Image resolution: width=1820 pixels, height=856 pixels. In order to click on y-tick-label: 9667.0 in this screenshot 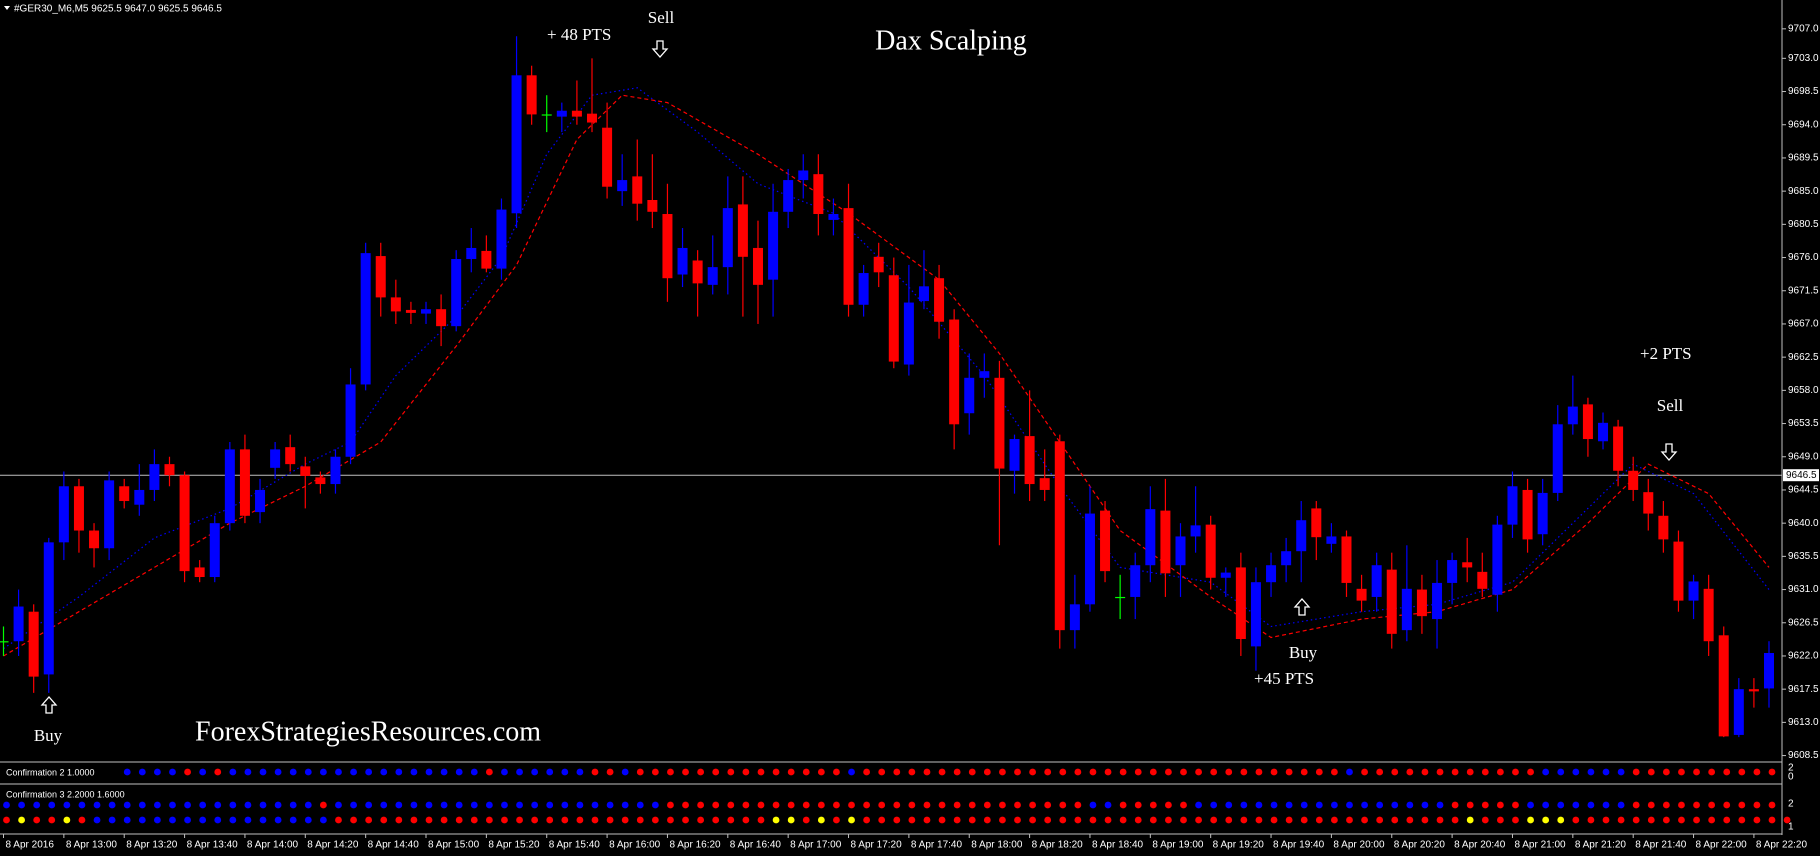, I will do `click(1803, 324)`.